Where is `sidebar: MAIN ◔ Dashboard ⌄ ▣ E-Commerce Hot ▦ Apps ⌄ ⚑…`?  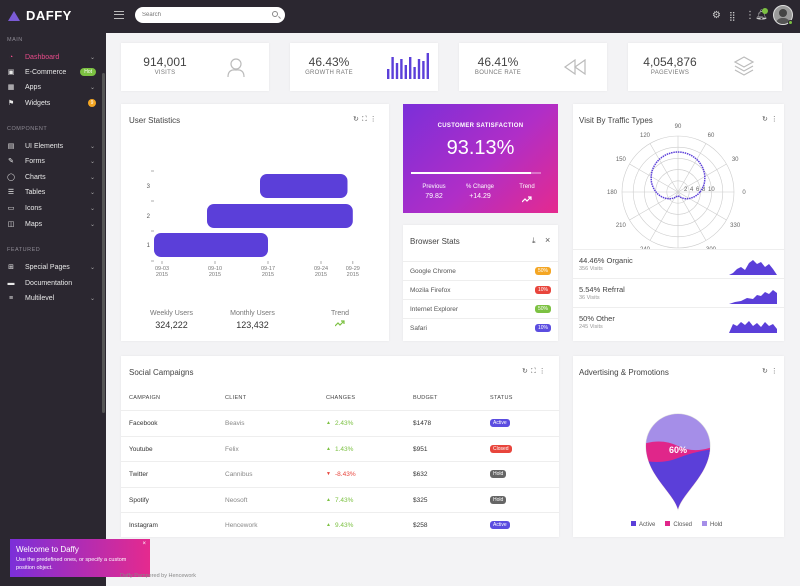
sidebar: MAIN ◔ Dashboard ⌄ ▣ E-Commerce Hot ▦ Apps ⌄ ⚑… is located at coordinates (53, 309).